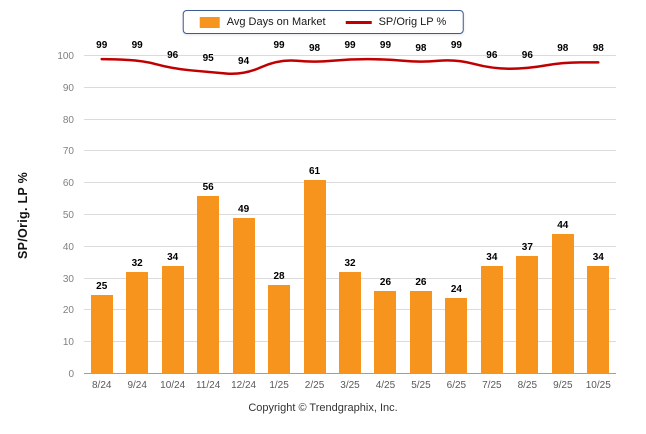 The width and height of the screenshot is (646, 434). What do you see at coordinates (173, 385) in the screenshot?
I see `x-tick-label: 10/24` at bounding box center [173, 385].